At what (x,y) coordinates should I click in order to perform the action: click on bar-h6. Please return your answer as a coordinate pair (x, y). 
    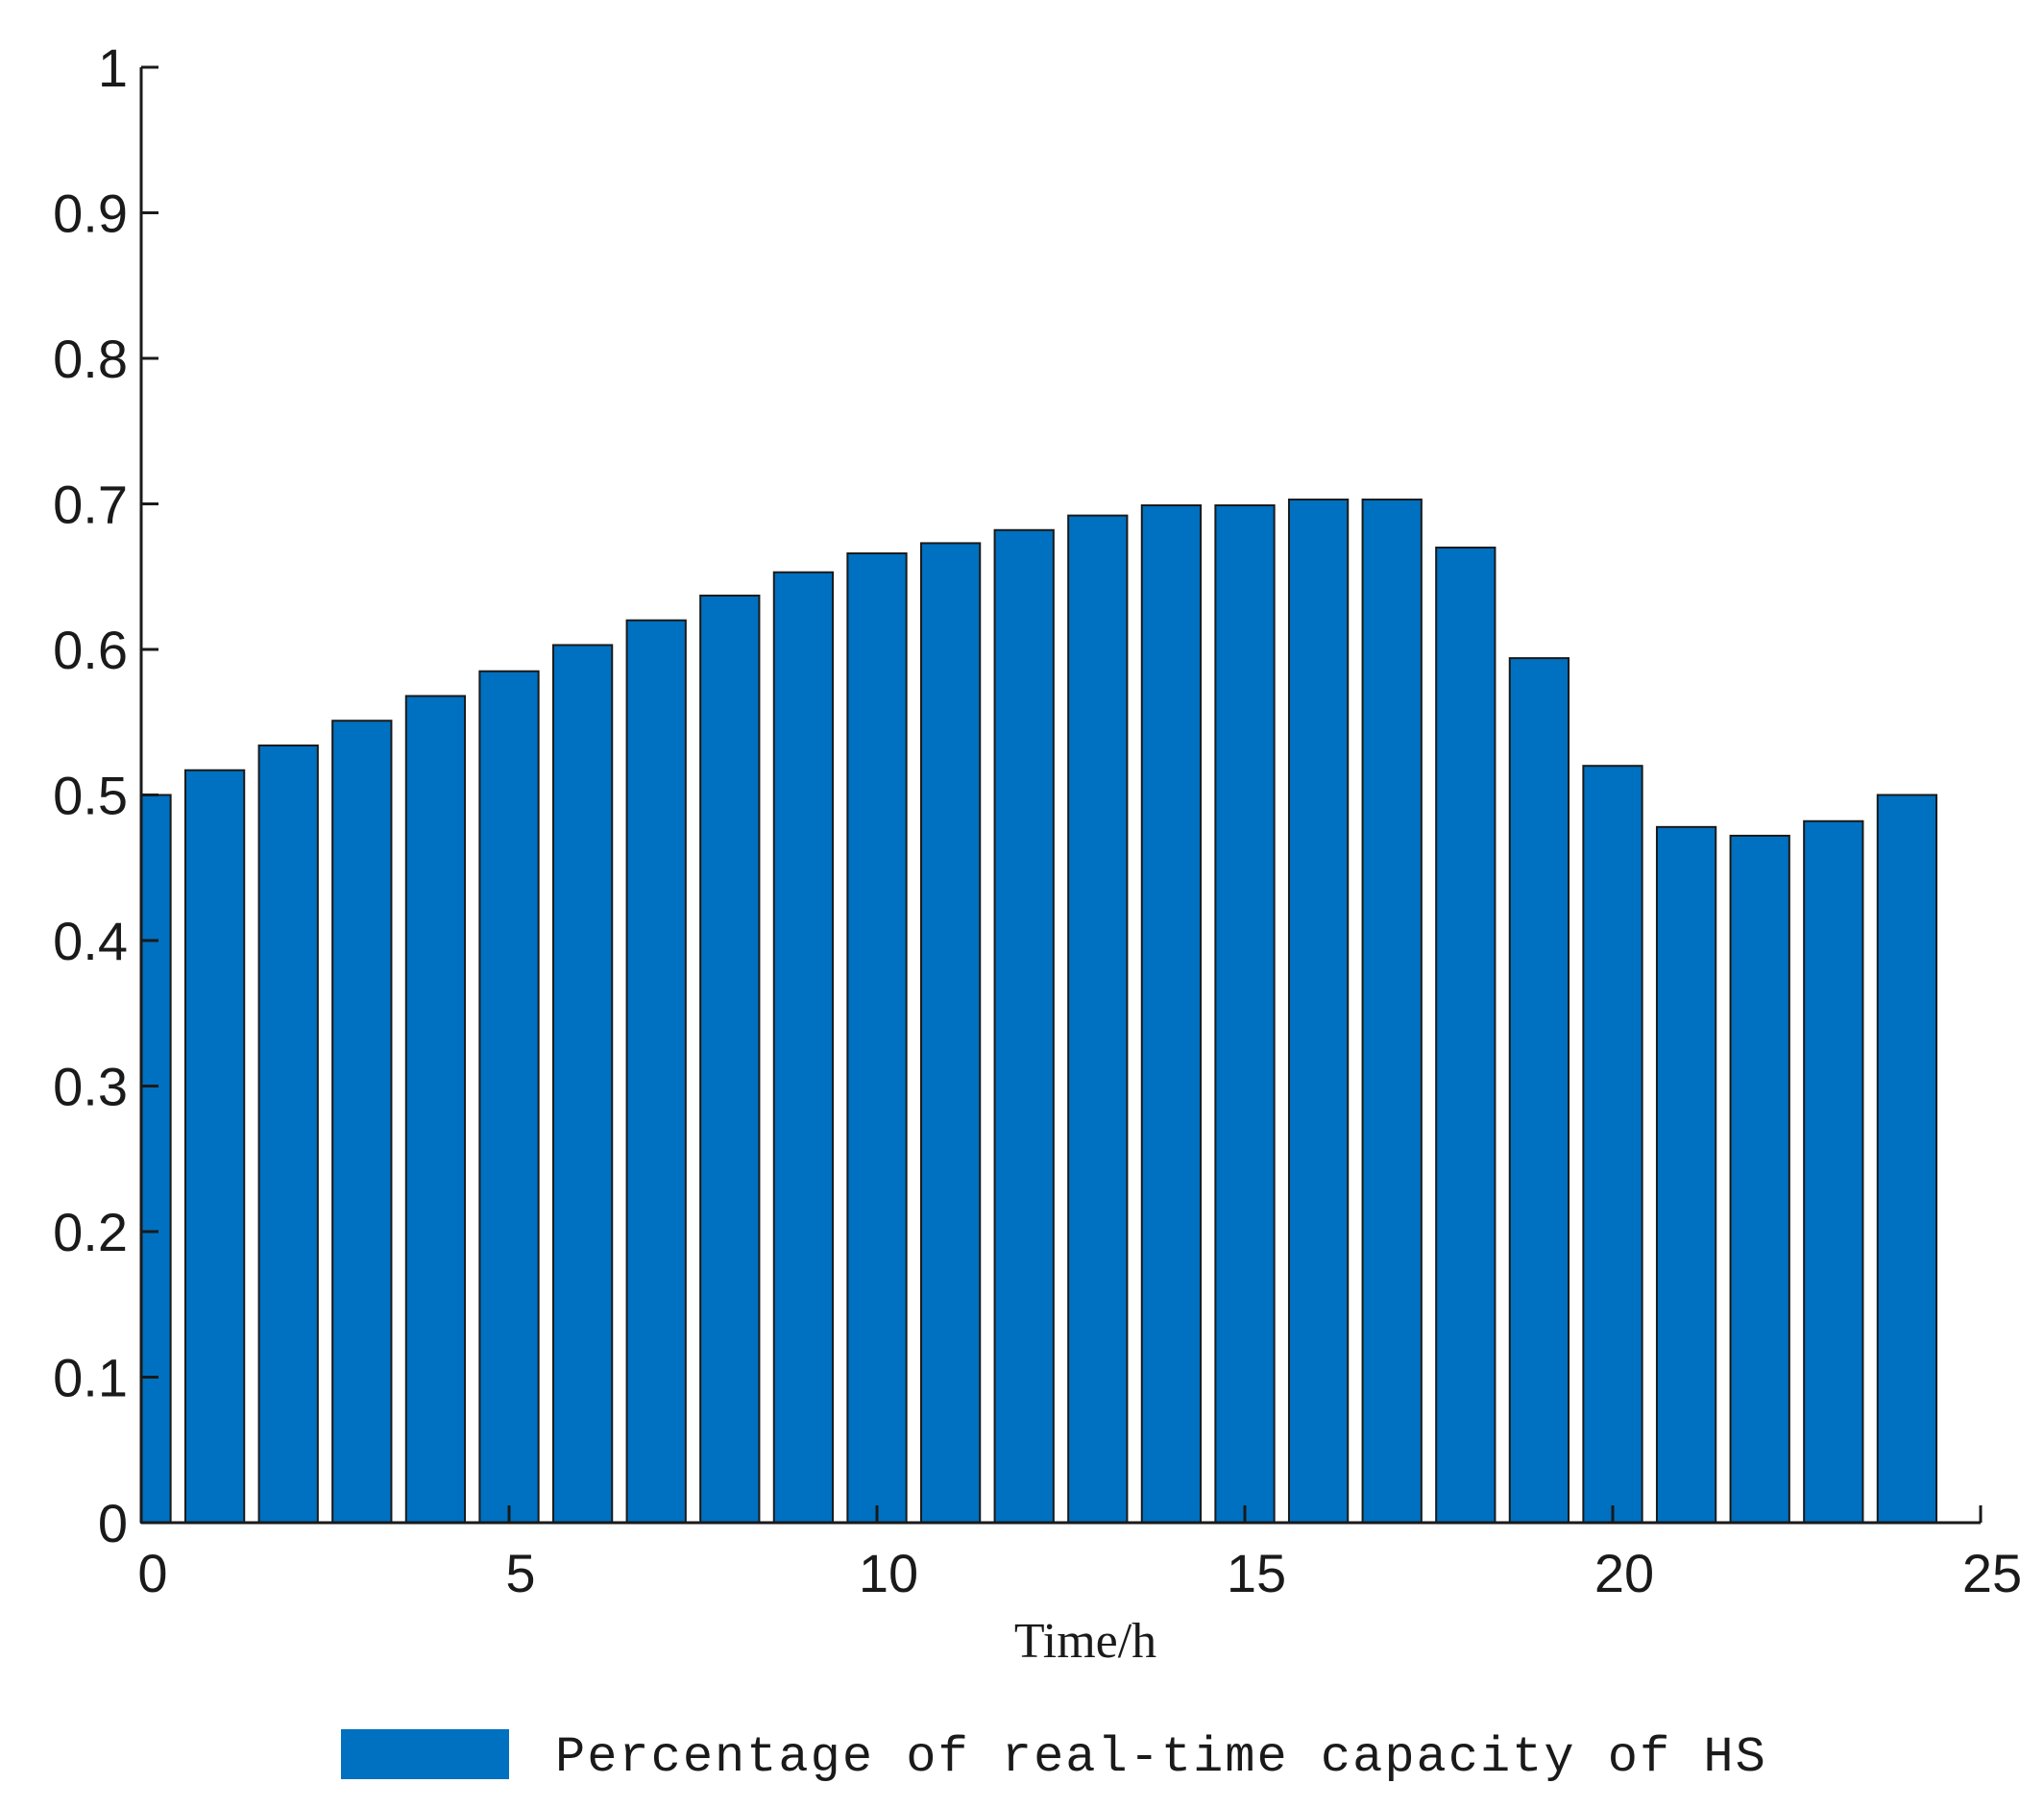
    Looking at the image, I should click on (582, 1084).